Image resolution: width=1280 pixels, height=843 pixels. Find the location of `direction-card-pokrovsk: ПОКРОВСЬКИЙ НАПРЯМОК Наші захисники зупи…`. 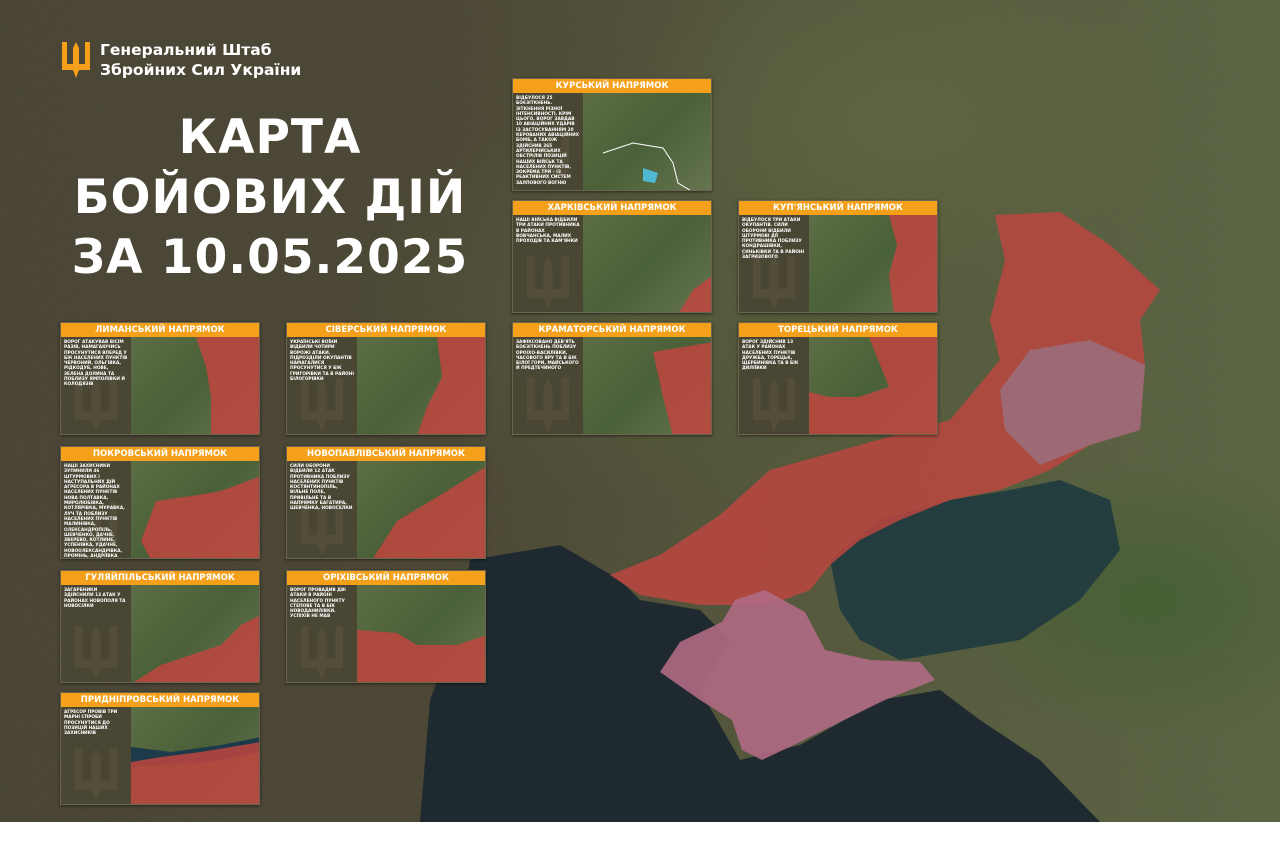

direction-card-pokrovsk: ПОКРОВСЬКИЙ НАПРЯМОК Наші захисники зупи… is located at coordinates (160, 502).